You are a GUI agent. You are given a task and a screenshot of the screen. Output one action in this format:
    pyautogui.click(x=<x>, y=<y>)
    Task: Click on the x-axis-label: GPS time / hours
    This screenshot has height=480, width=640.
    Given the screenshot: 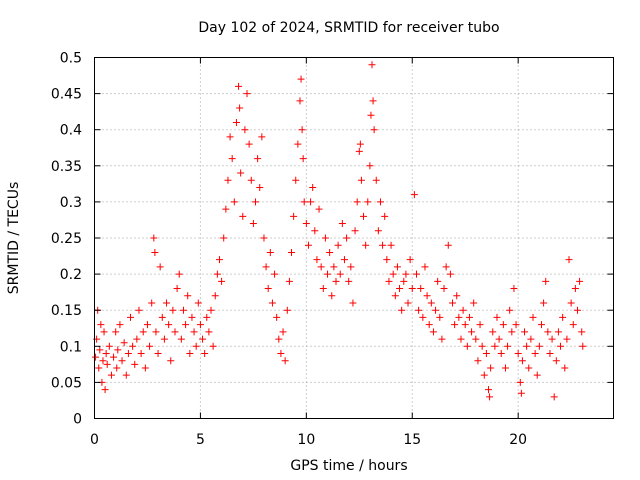 What is the action you would take?
    pyautogui.click(x=348, y=466)
    